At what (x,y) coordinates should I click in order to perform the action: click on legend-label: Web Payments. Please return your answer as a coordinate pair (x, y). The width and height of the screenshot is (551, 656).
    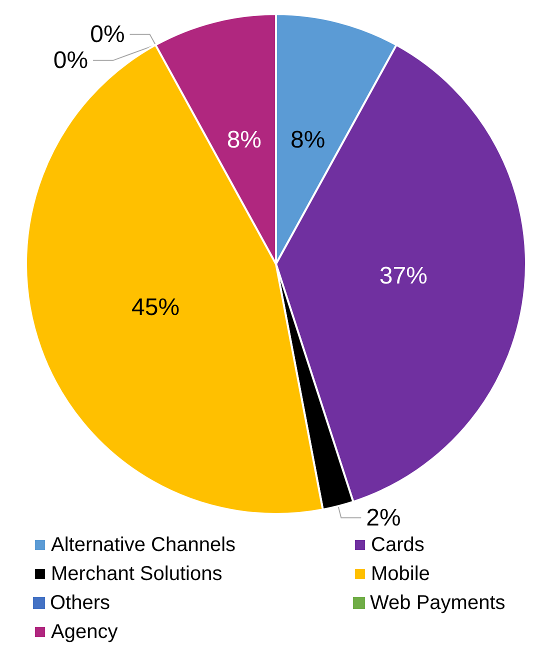
    Looking at the image, I should click on (438, 603).